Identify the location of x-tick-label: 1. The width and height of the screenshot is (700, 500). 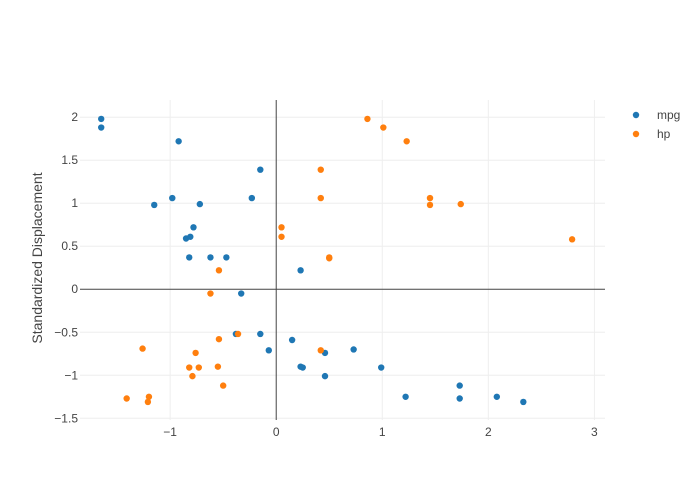
(382, 432).